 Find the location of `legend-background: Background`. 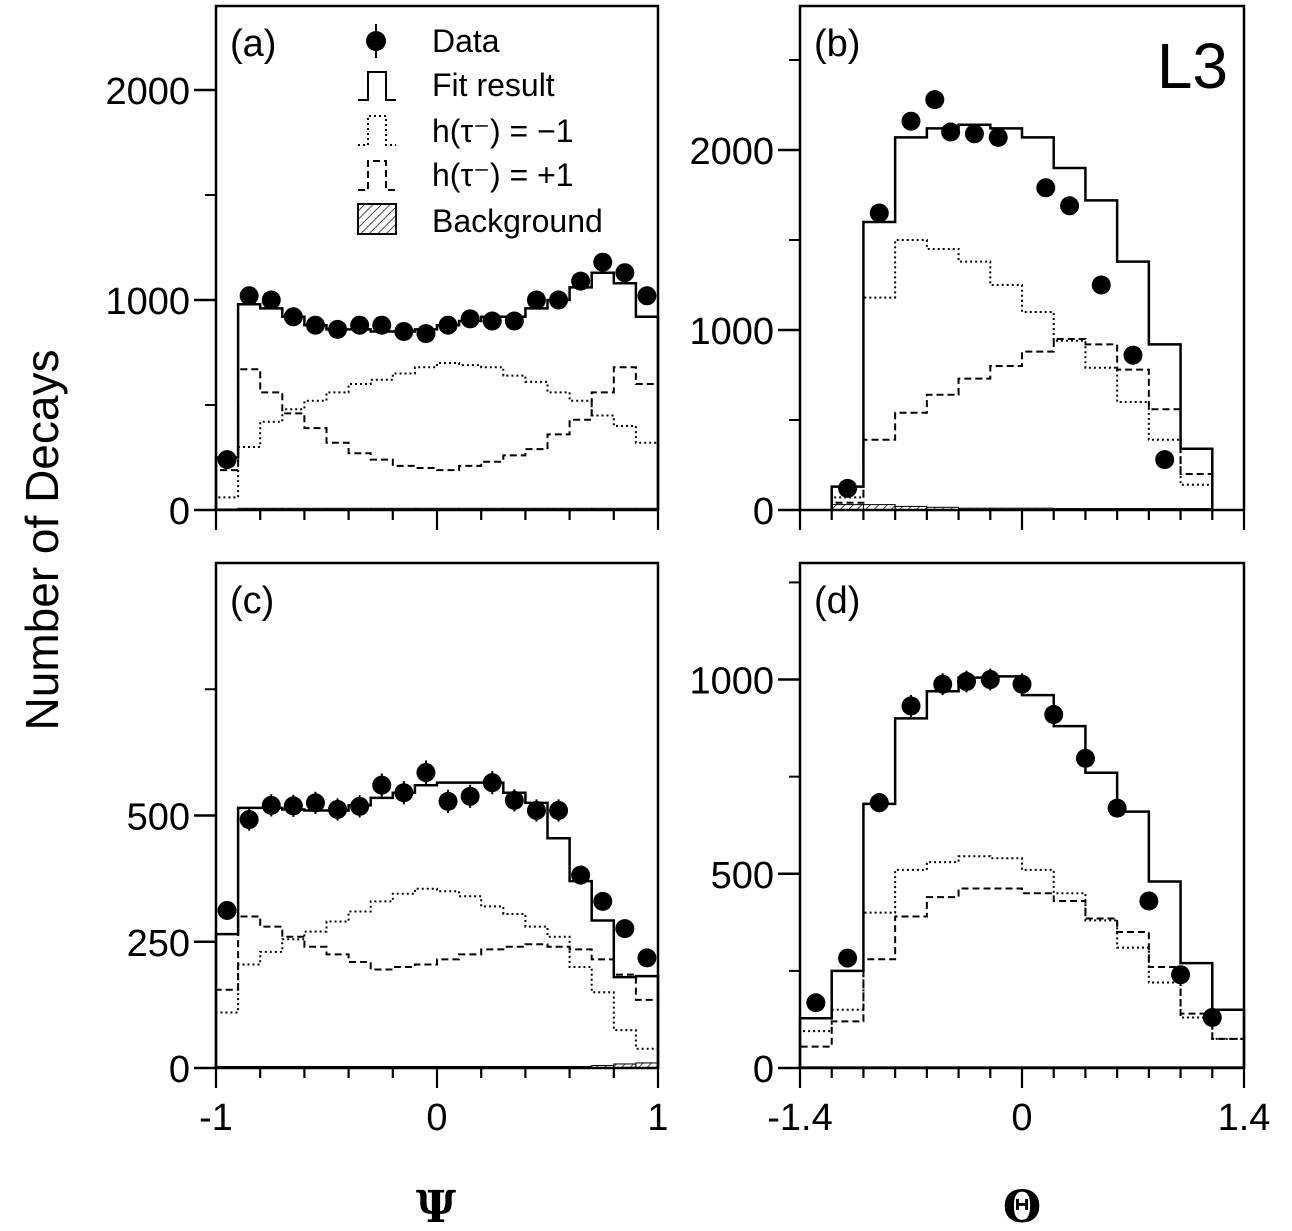

legend-background: Background is located at coordinates (480, 221).